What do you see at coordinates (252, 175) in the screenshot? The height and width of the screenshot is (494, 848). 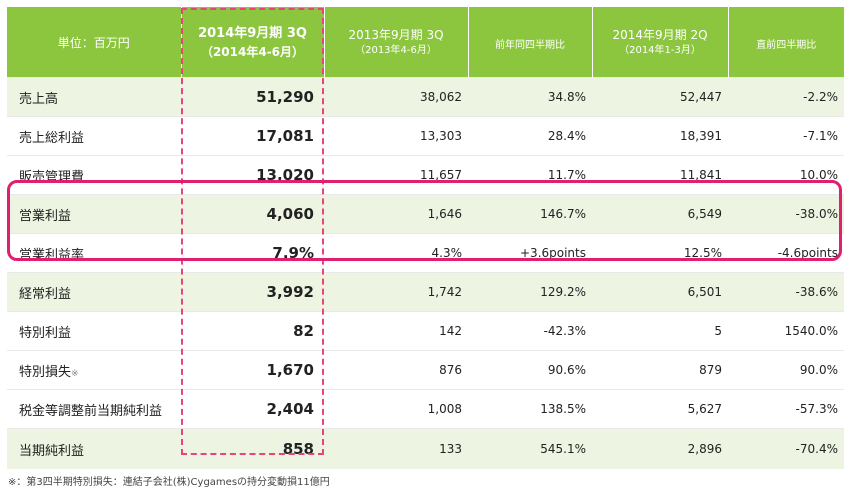 I see `current-value: 13,020` at bounding box center [252, 175].